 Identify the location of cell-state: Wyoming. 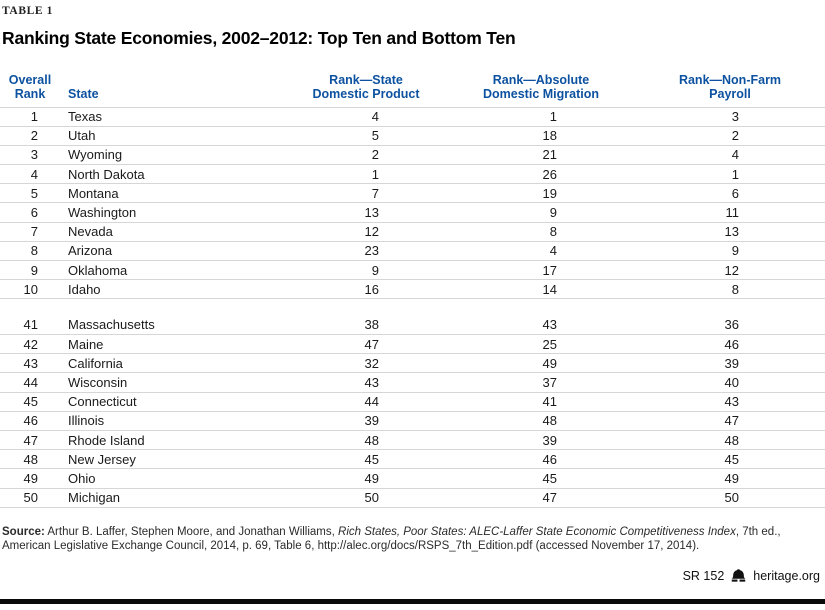
(172, 155).